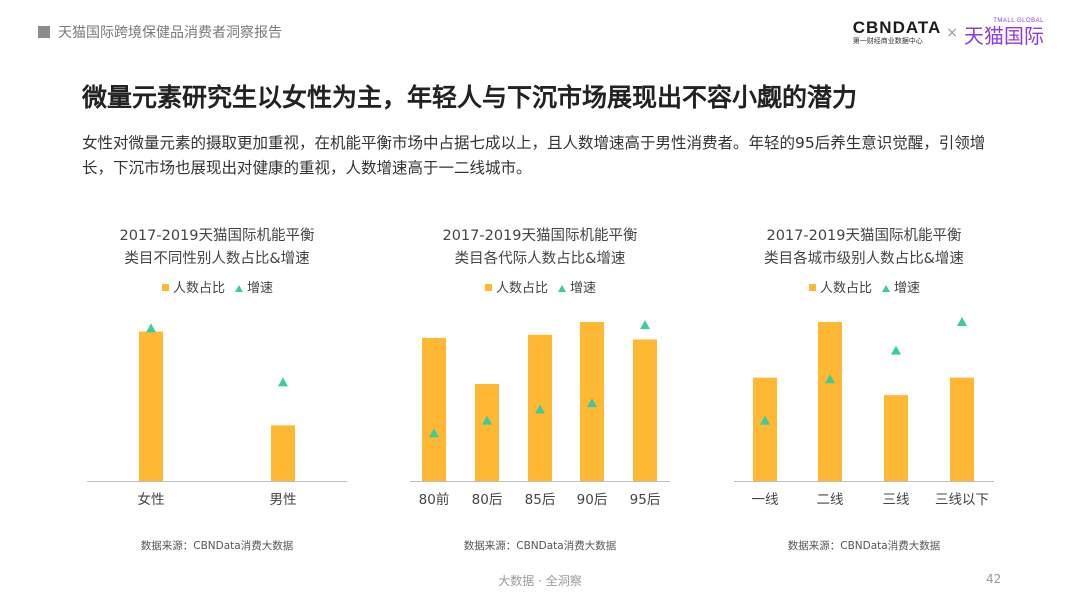 The height and width of the screenshot is (603, 1080). What do you see at coordinates (830, 500) in the screenshot?
I see `x-tick-label: 二线` at bounding box center [830, 500].